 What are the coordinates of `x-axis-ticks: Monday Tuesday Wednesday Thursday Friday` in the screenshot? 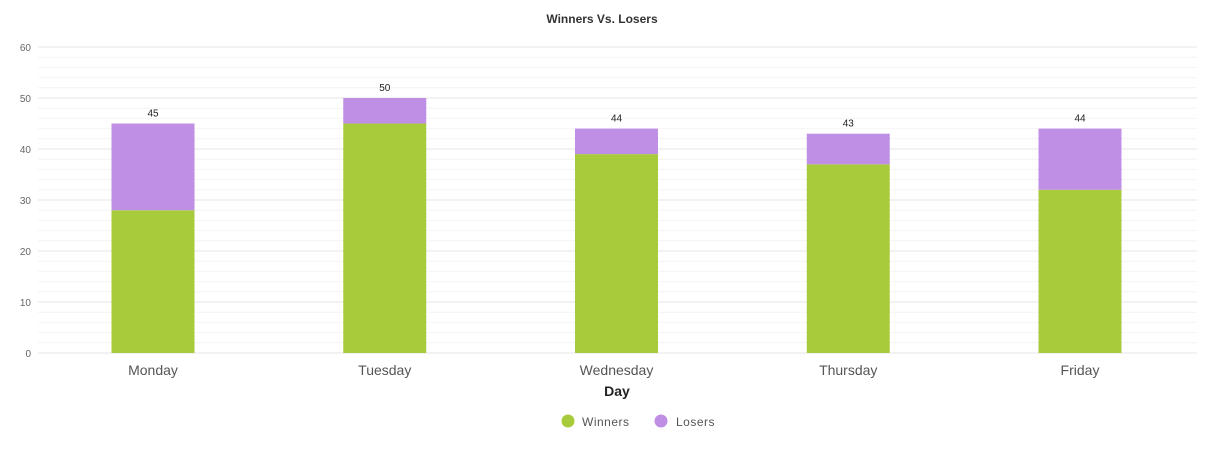 It's located at (613, 370).